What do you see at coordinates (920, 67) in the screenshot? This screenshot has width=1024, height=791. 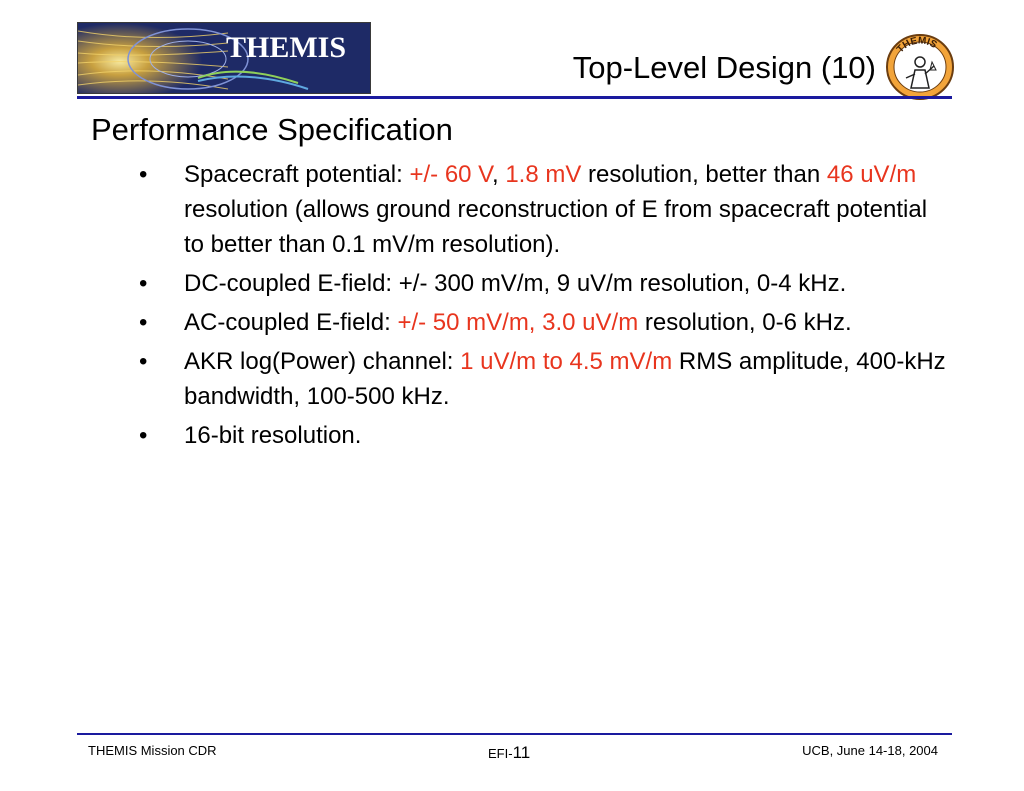 I see `themis-seal-logo: THEMIS` at bounding box center [920, 67].